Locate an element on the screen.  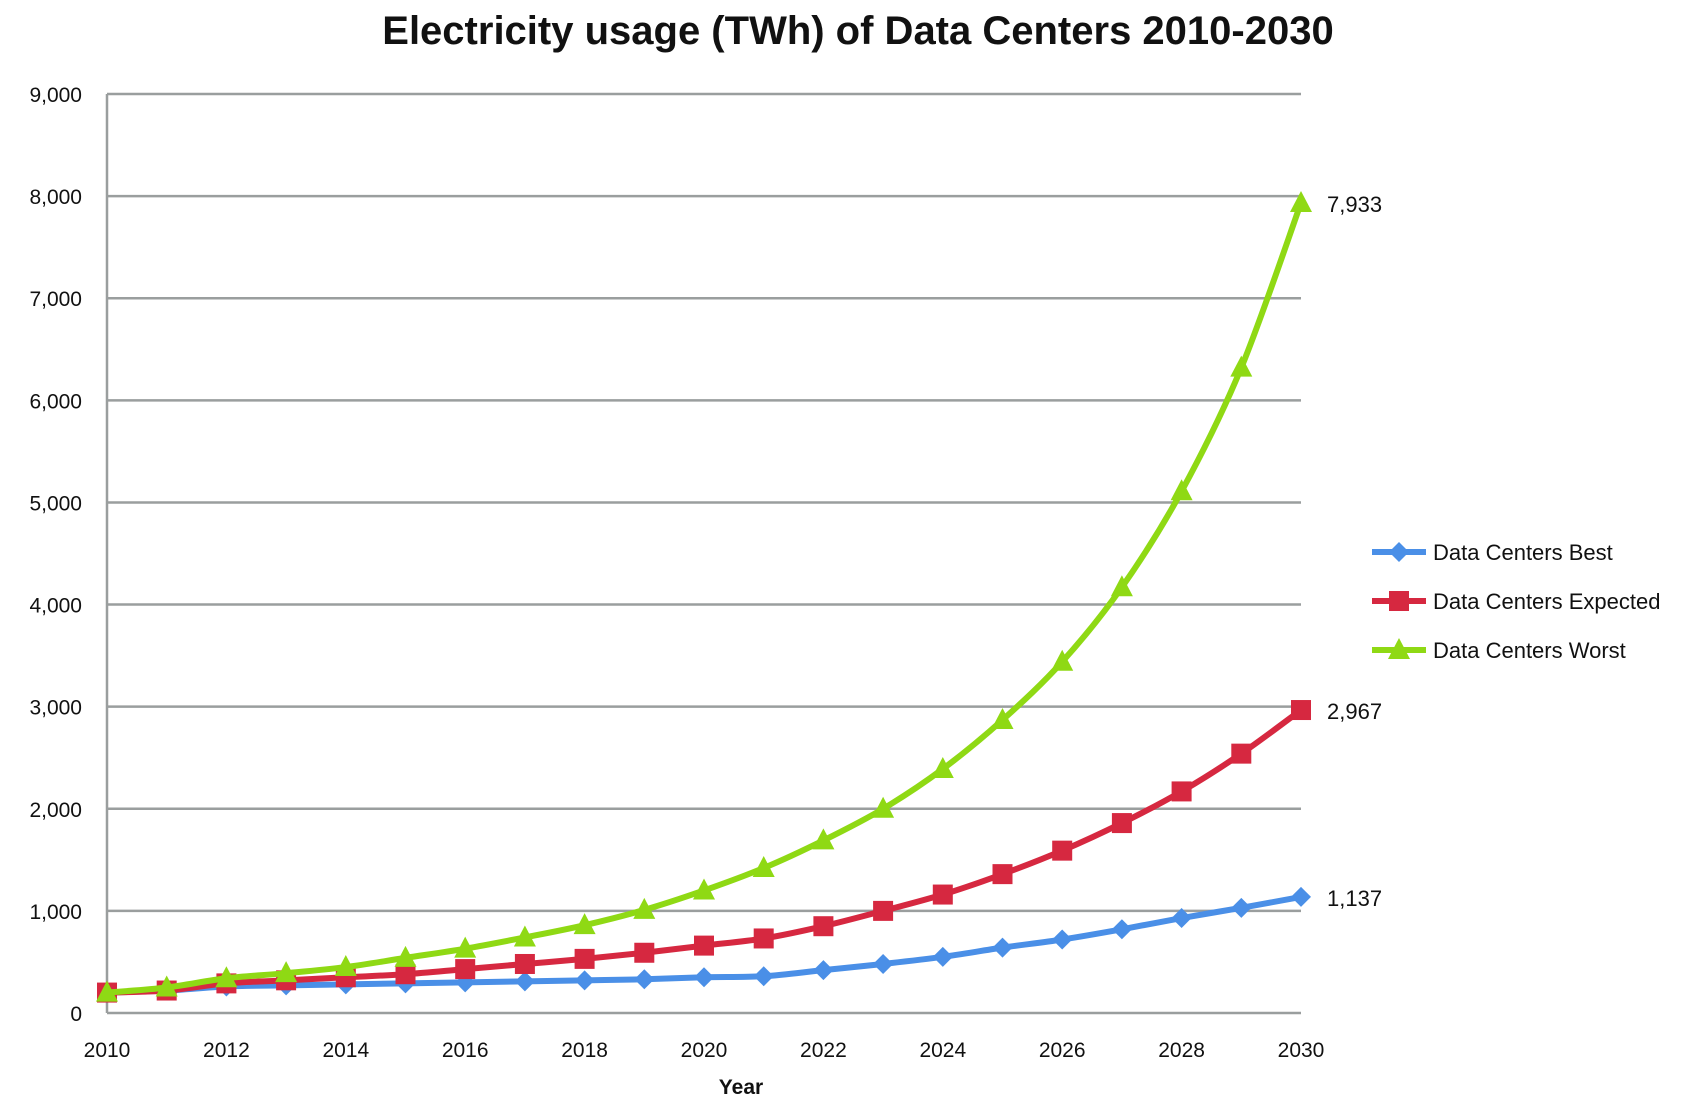
legend-item: Data Centers Worst is located at coordinates (1499, 650).